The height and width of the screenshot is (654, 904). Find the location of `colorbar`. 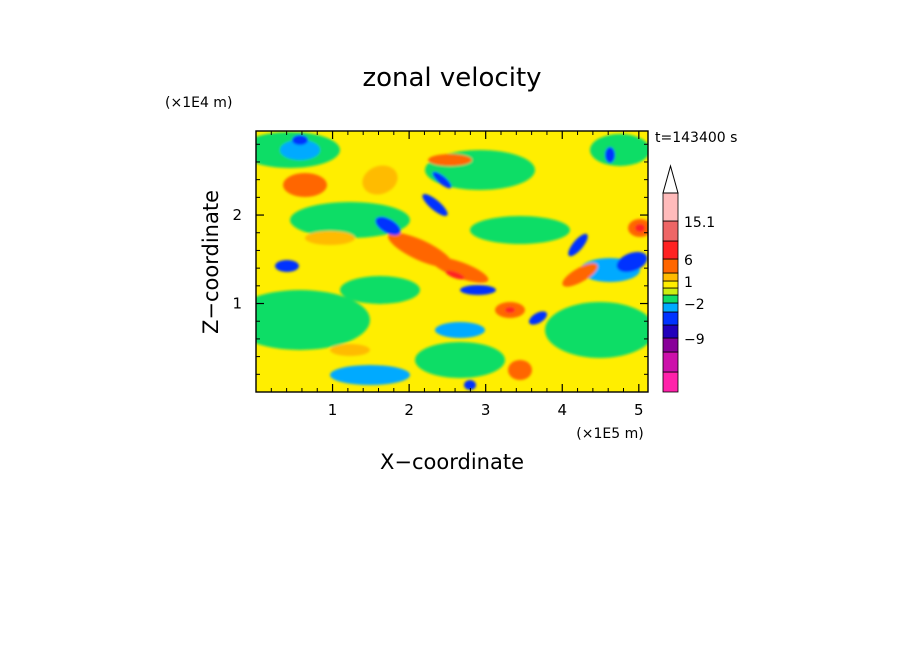

colorbar is located at coordinates (670, 278).